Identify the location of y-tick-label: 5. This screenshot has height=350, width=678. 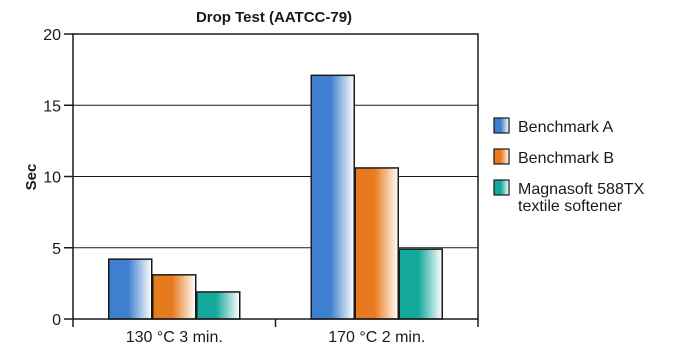
(56, 249).